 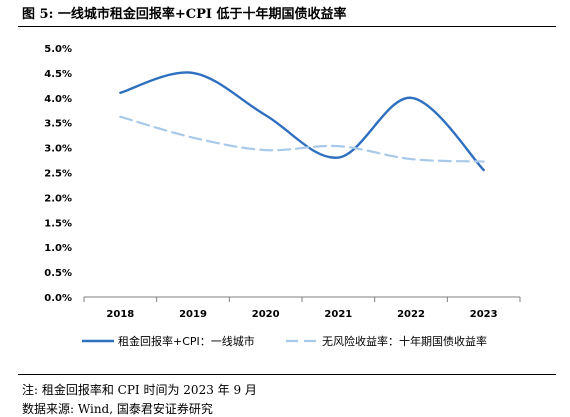 I want to click on y-tick-label: 5.0%, so click(x=58, y=49).